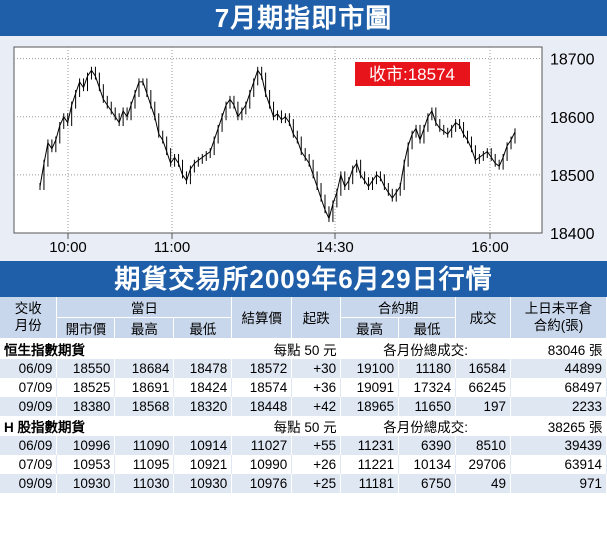 The image size is (607, 534). Describe the element at coordinates (203, 445) in the screenshot. I see `table-cell: 10914` at that location.